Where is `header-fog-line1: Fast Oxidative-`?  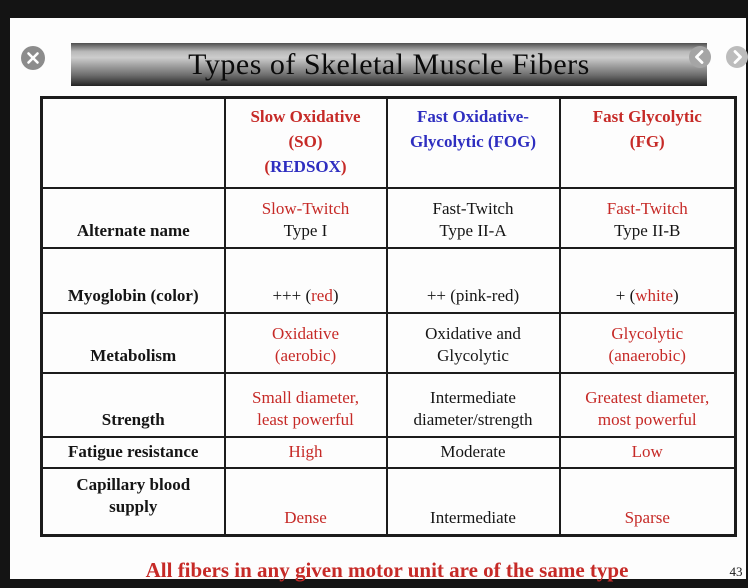
header-fog-line1: Fast Oxidative- is located at coordinates (473, 116).